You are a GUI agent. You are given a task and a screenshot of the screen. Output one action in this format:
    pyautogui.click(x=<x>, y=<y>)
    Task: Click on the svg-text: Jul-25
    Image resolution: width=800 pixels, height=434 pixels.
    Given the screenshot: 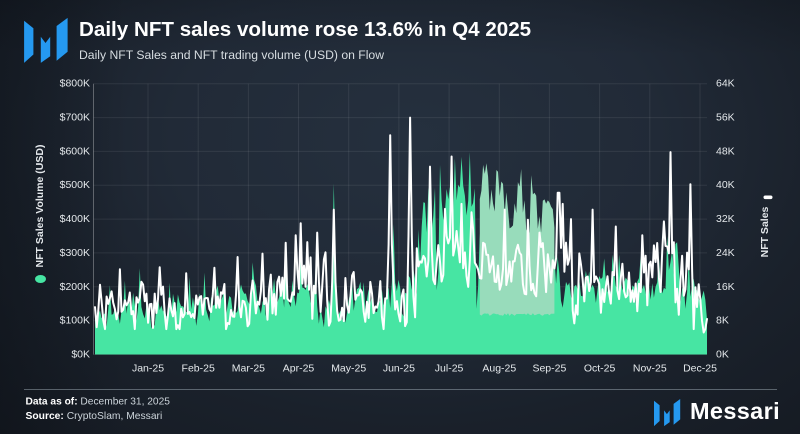 What is the action you would take?
    pyautogui.click(x=449, y=369)
    